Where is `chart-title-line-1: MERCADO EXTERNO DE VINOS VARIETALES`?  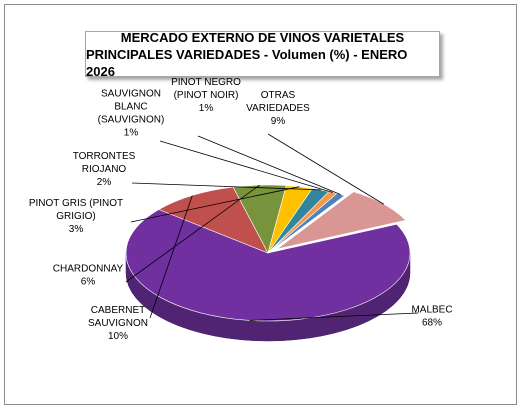
chart-title-line-1: MERCADO EXTERNO DE VINOS VARIETALES is located at coordinates (262, 37).